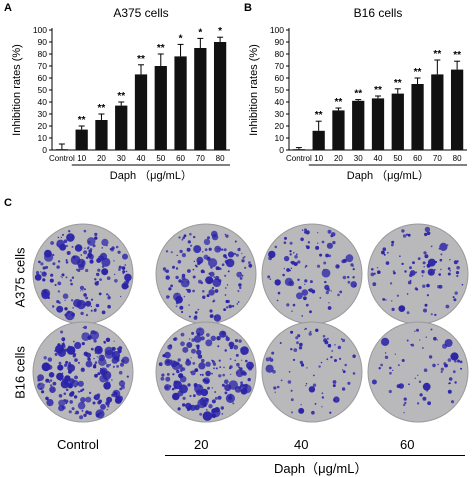 The width and height of the screenshot is (474, 477). Describe the element at coordinates (121, 127) in the screenshot. I see `bar` at that location.